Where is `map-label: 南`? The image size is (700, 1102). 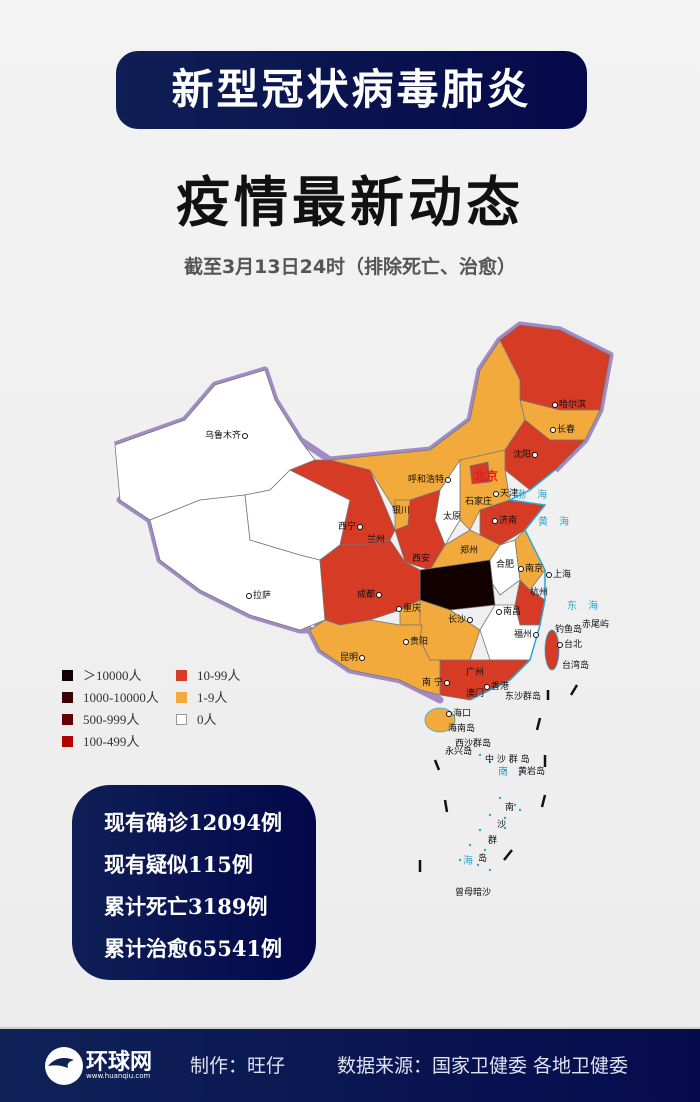
map-label: 南 is located at coordinates (509, 806).